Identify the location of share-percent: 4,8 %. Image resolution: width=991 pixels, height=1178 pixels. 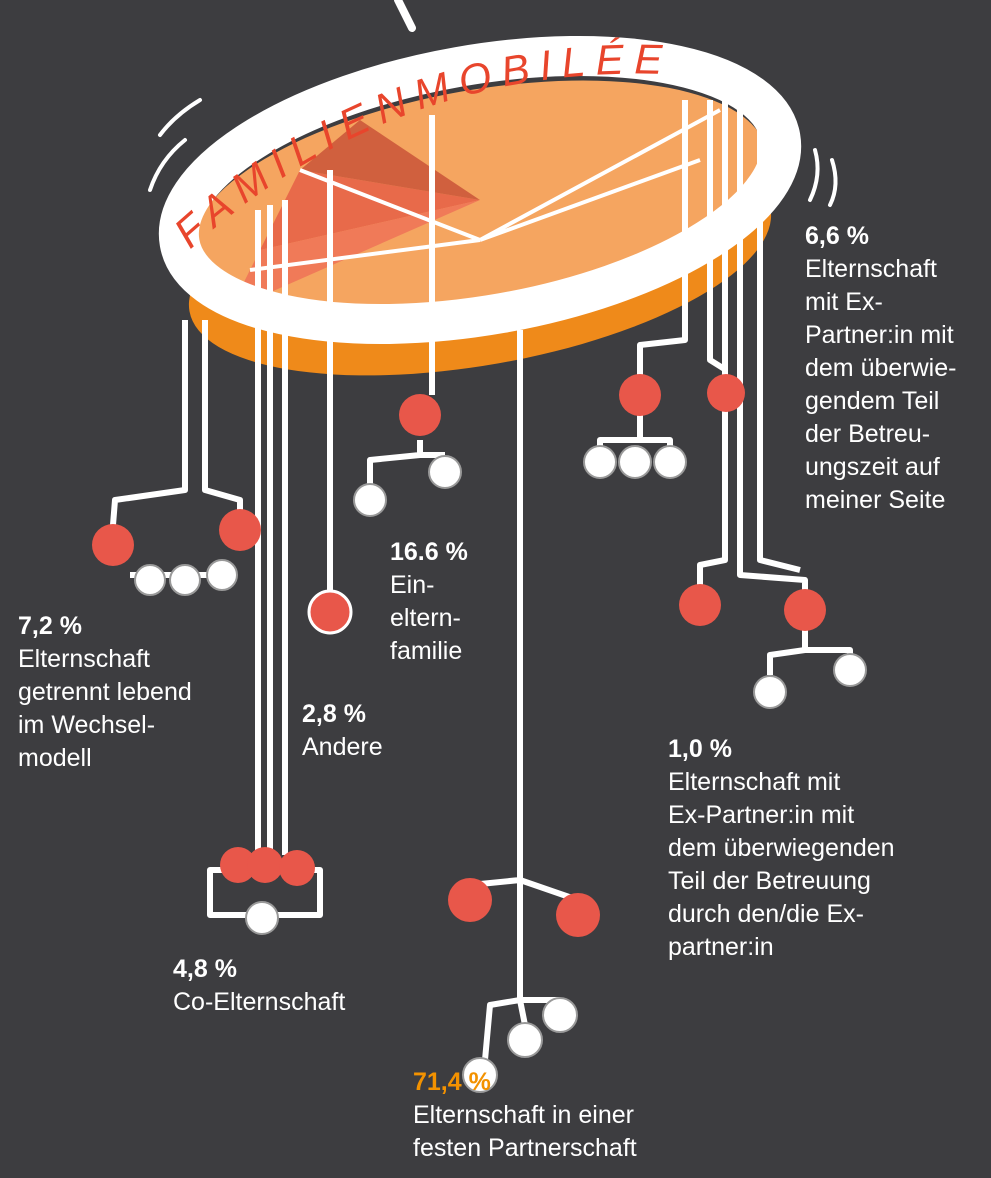
(205, 969).